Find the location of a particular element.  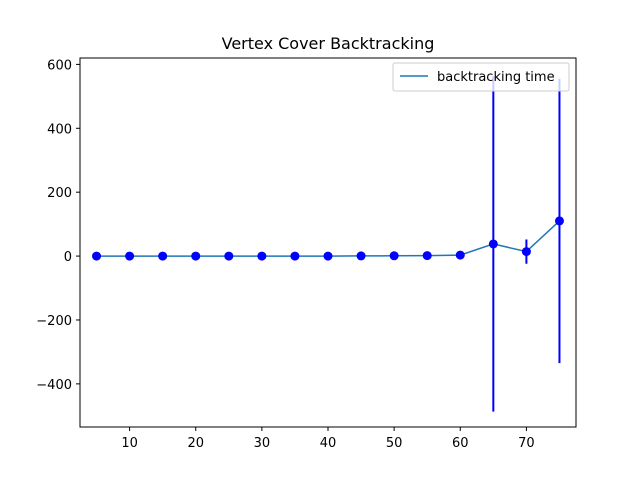

x-tick-label: 20 is located at coordinates (195, 443).